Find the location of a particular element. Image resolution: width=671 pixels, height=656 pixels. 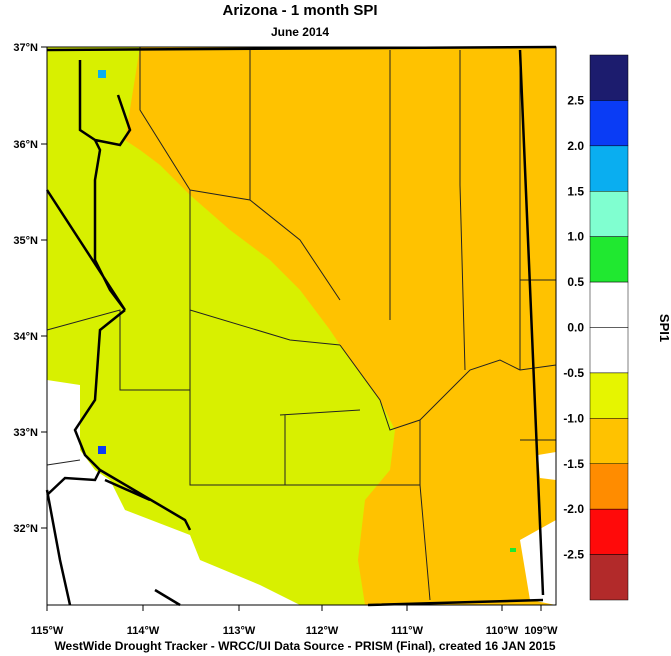

lat-tick-label: 37°N is located at coordinates (25, 48).